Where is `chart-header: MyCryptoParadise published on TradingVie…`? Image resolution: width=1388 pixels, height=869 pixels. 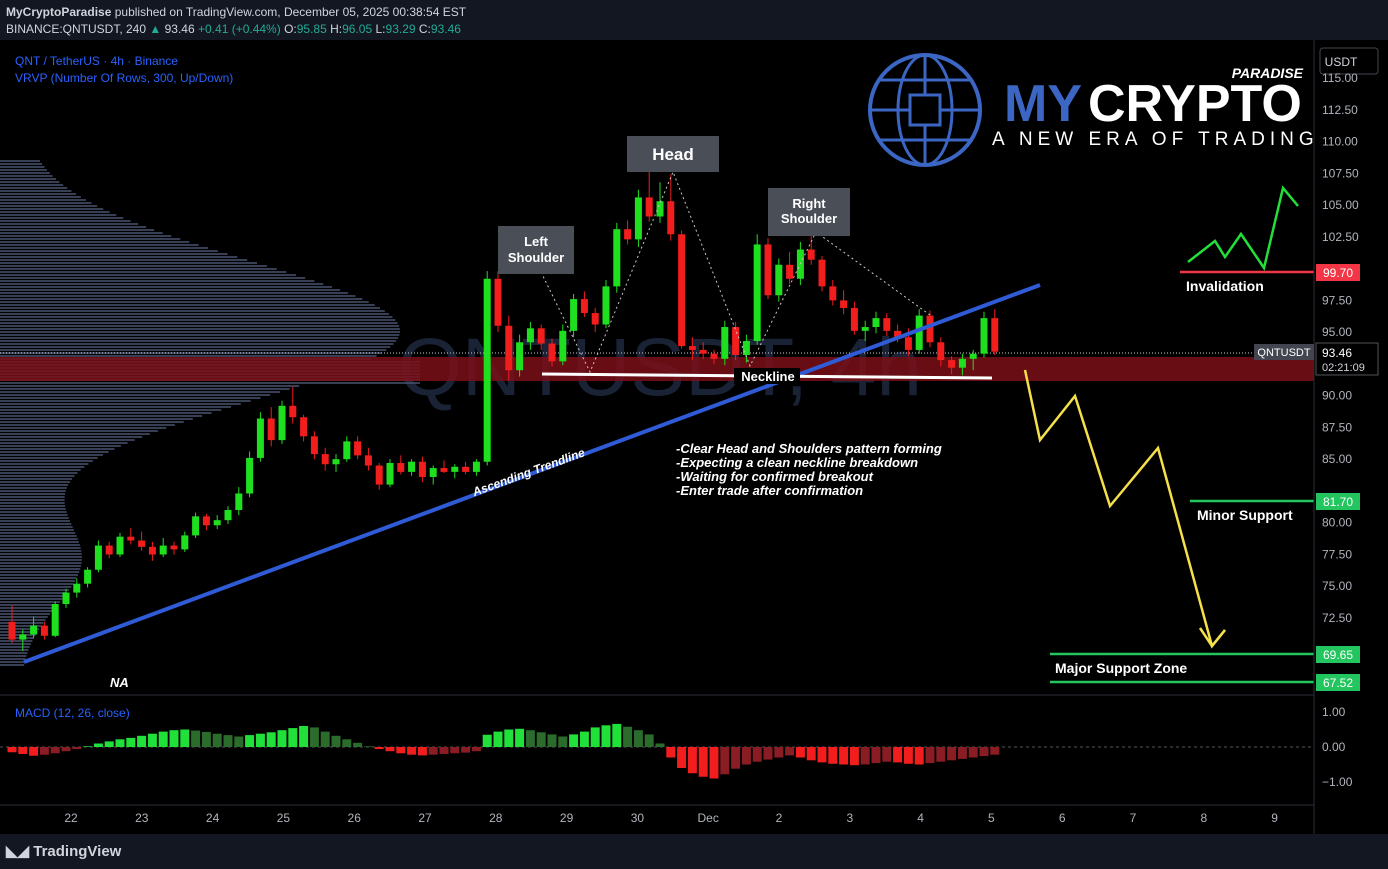 chart-header: MyCryptoParadise published on TradingVie… is located at coordinates (694, 20).